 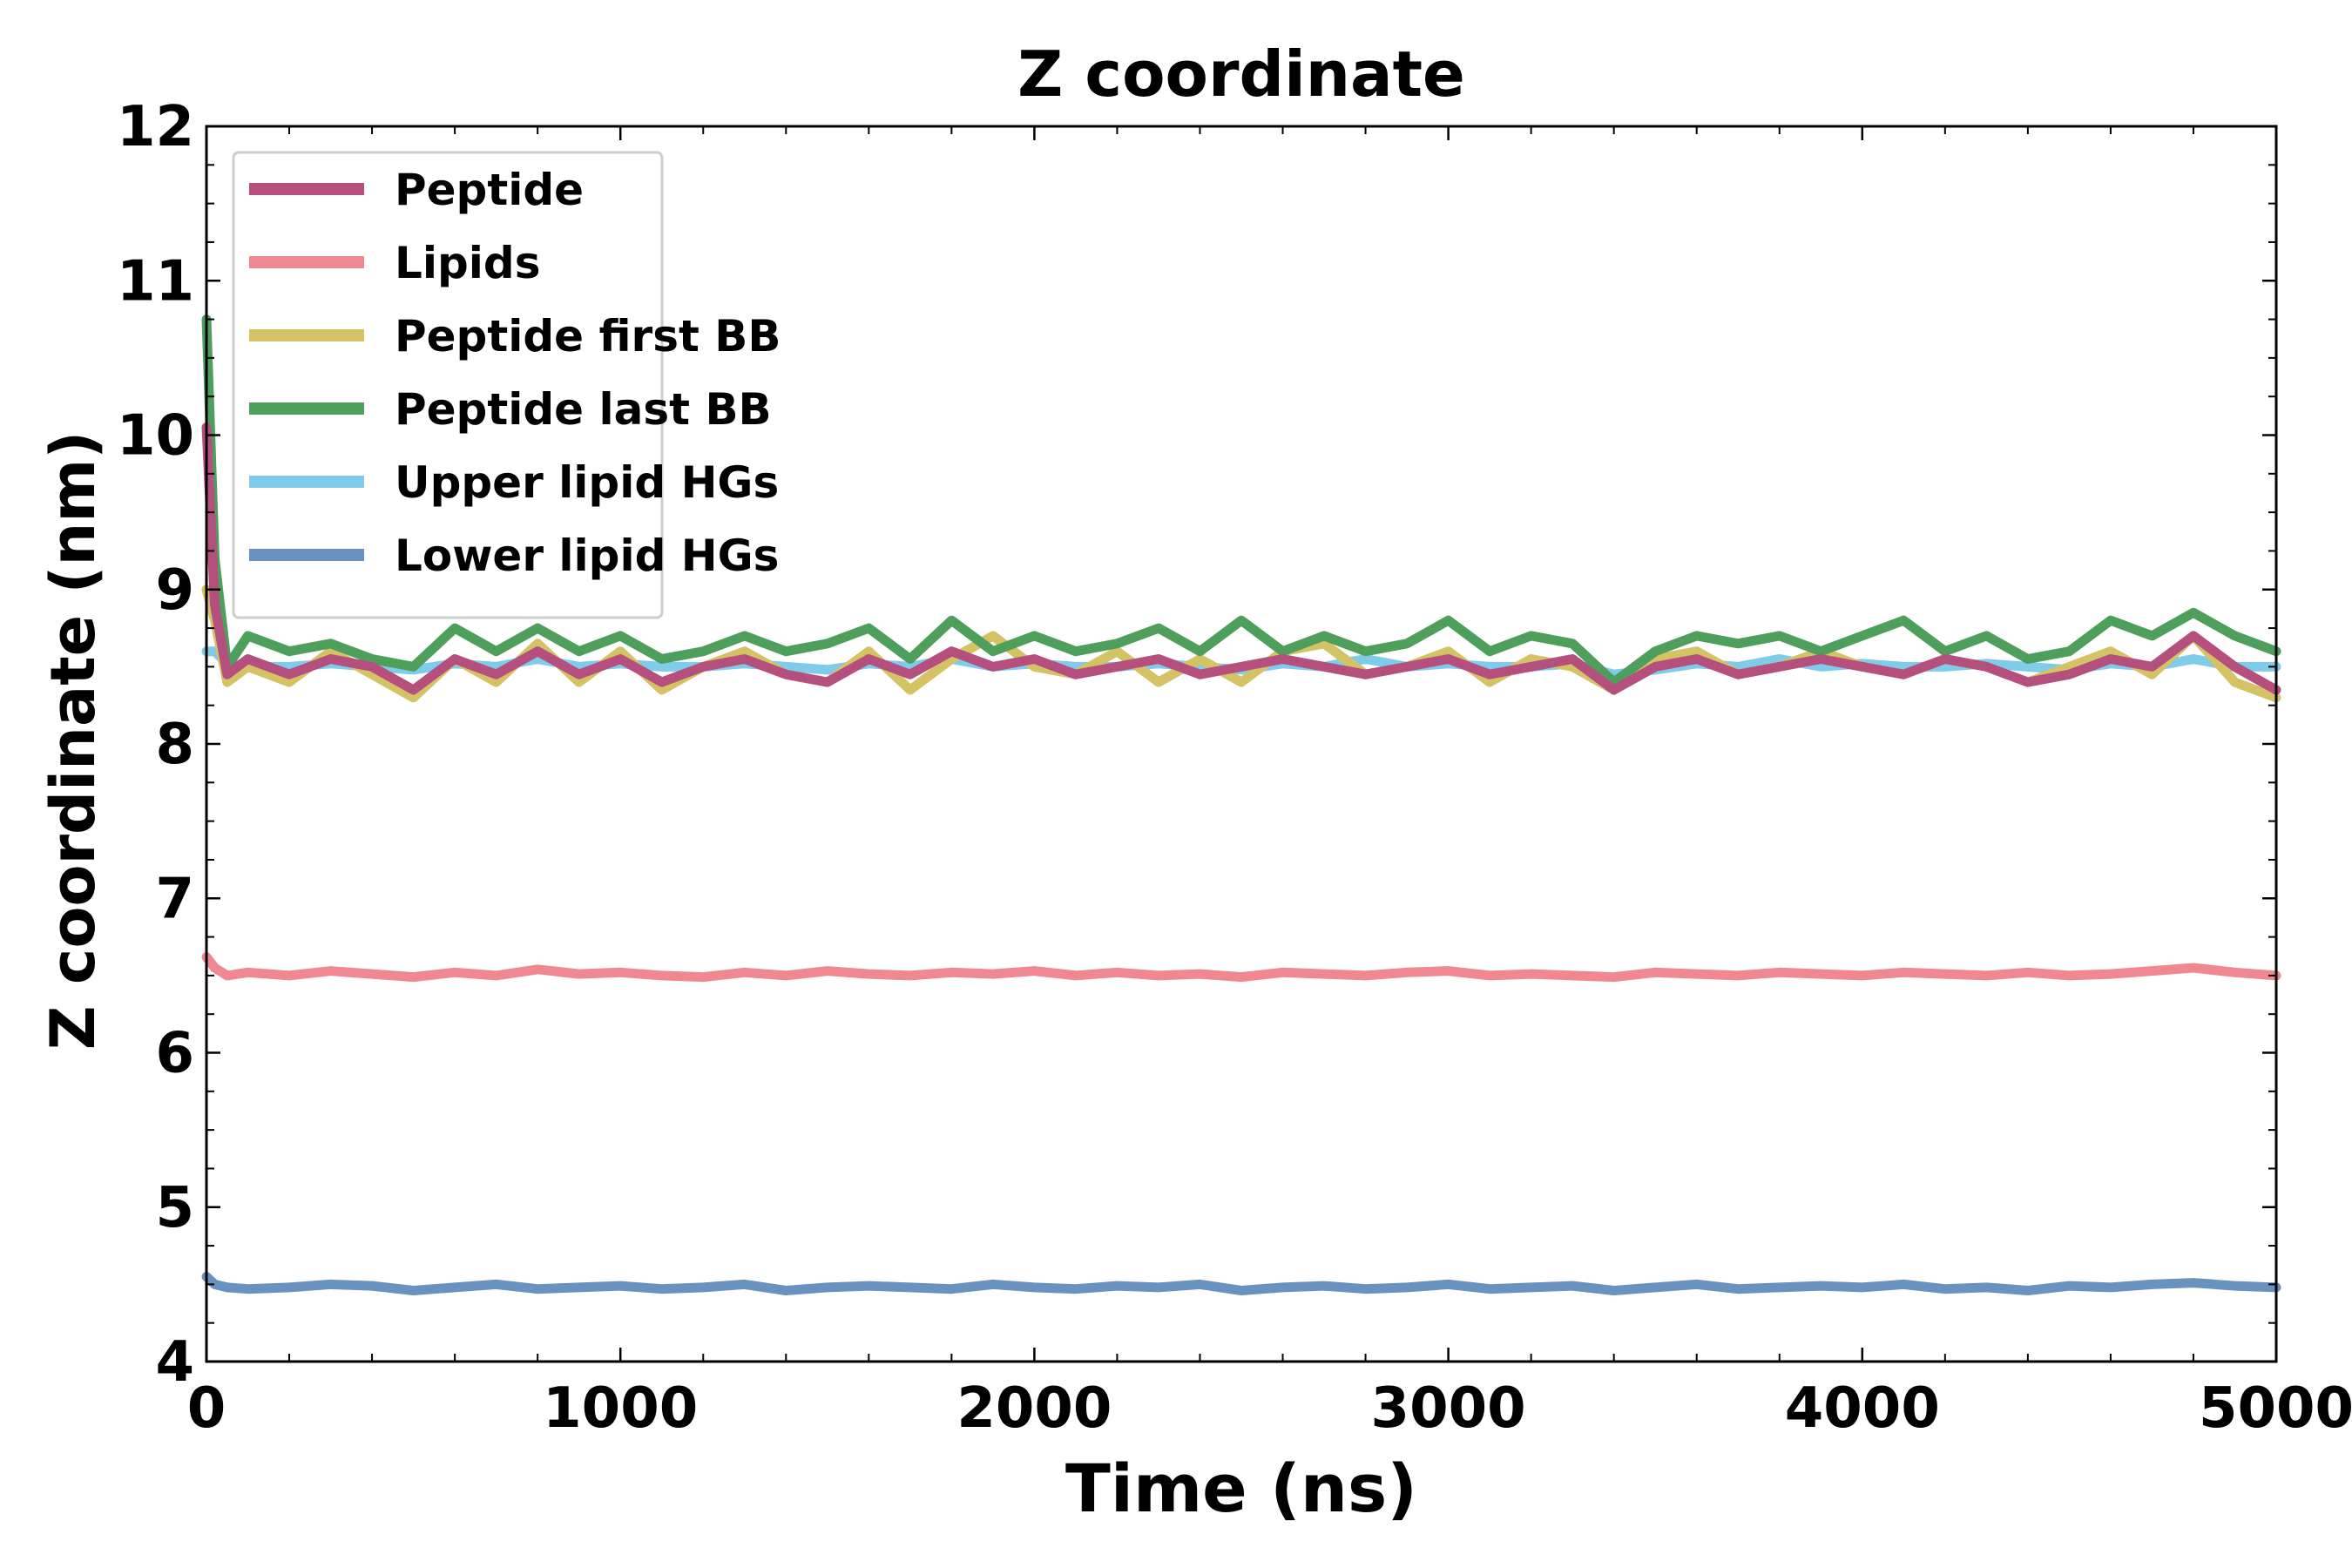 What do you see at coordinates (73, 741) in the screenshot?
I see `y-axis-label: Z coordinate (nm)` at bounding box center [73, 741].